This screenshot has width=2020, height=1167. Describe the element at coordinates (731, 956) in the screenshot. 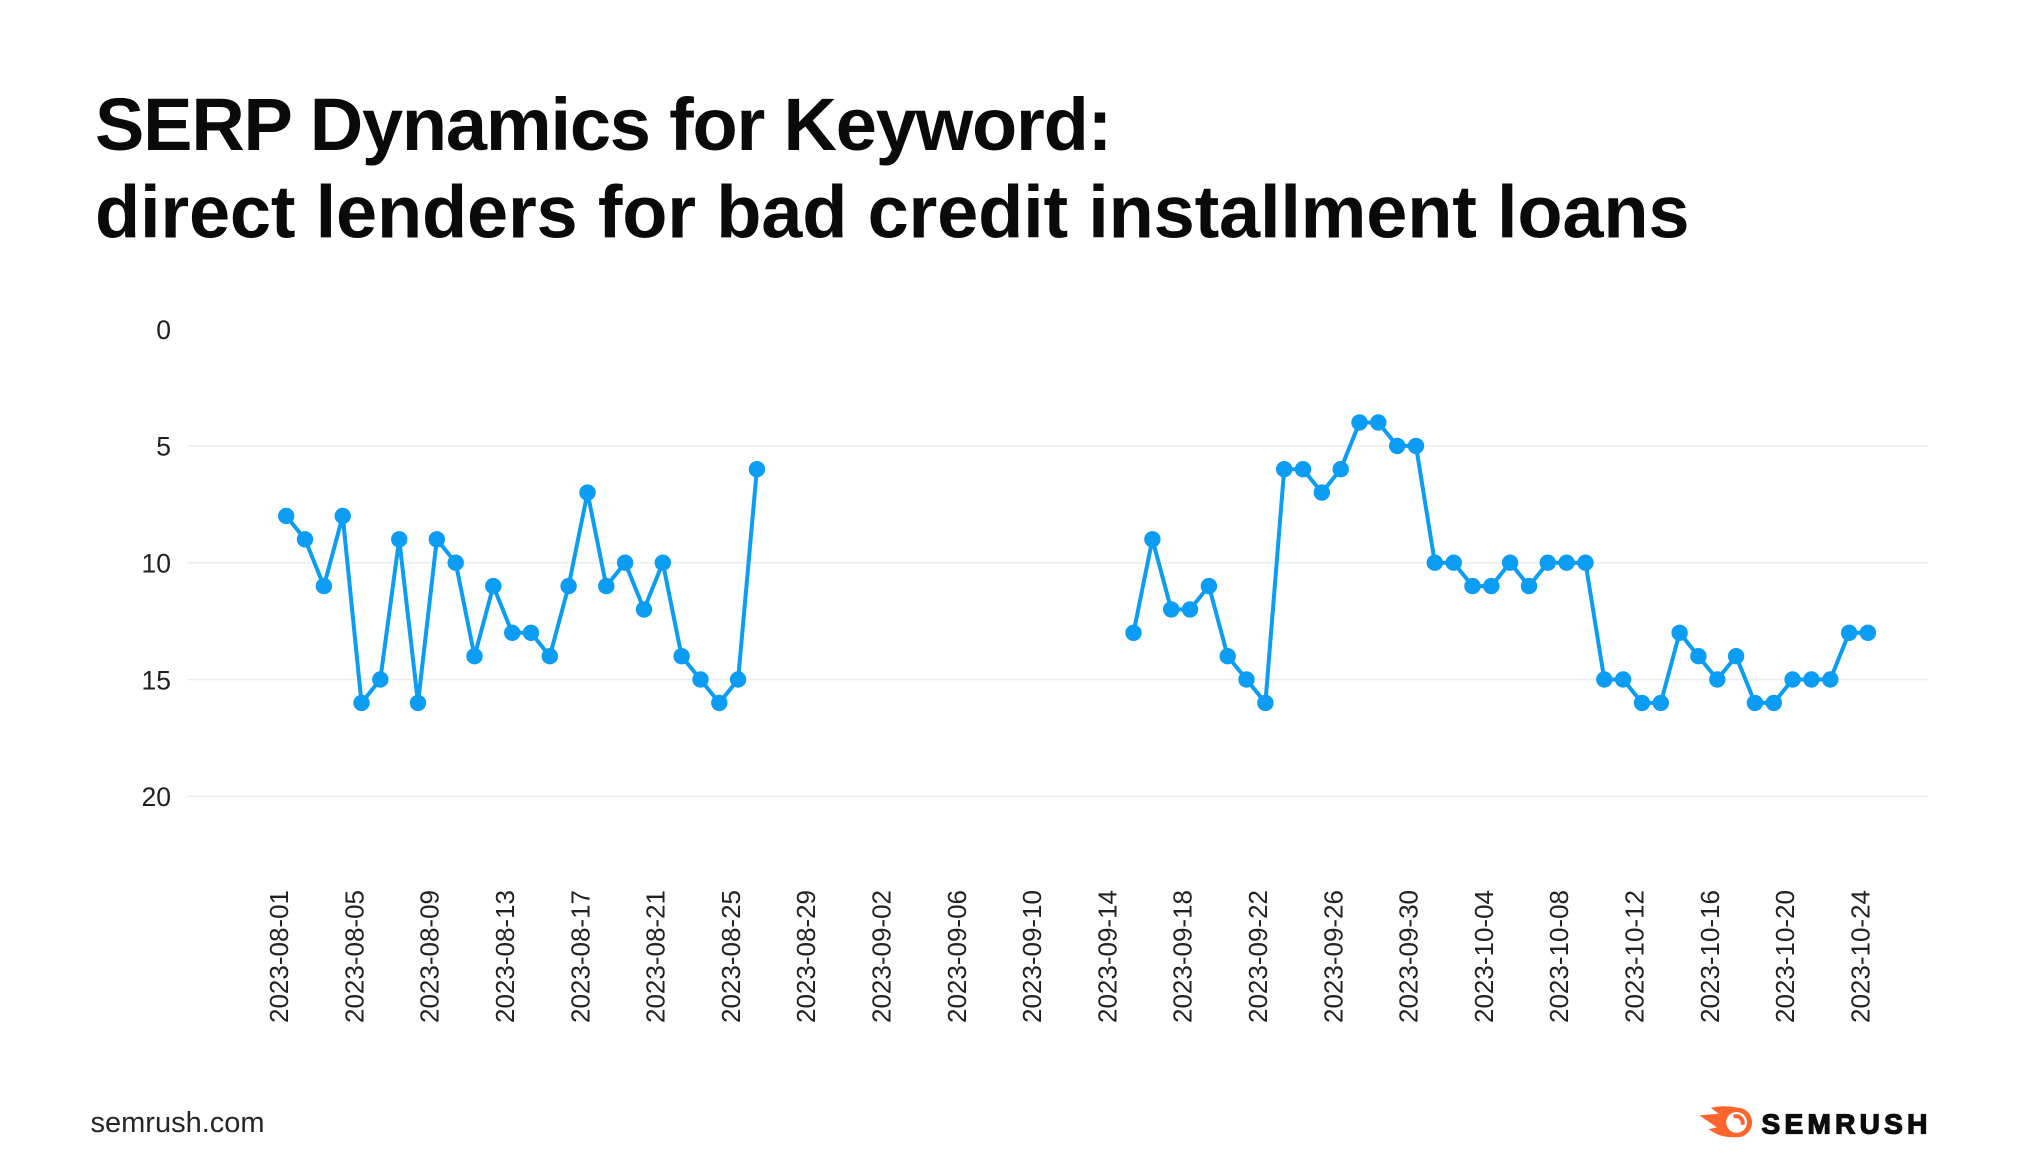

I see `svg-text: 2023-08-25` at that location.